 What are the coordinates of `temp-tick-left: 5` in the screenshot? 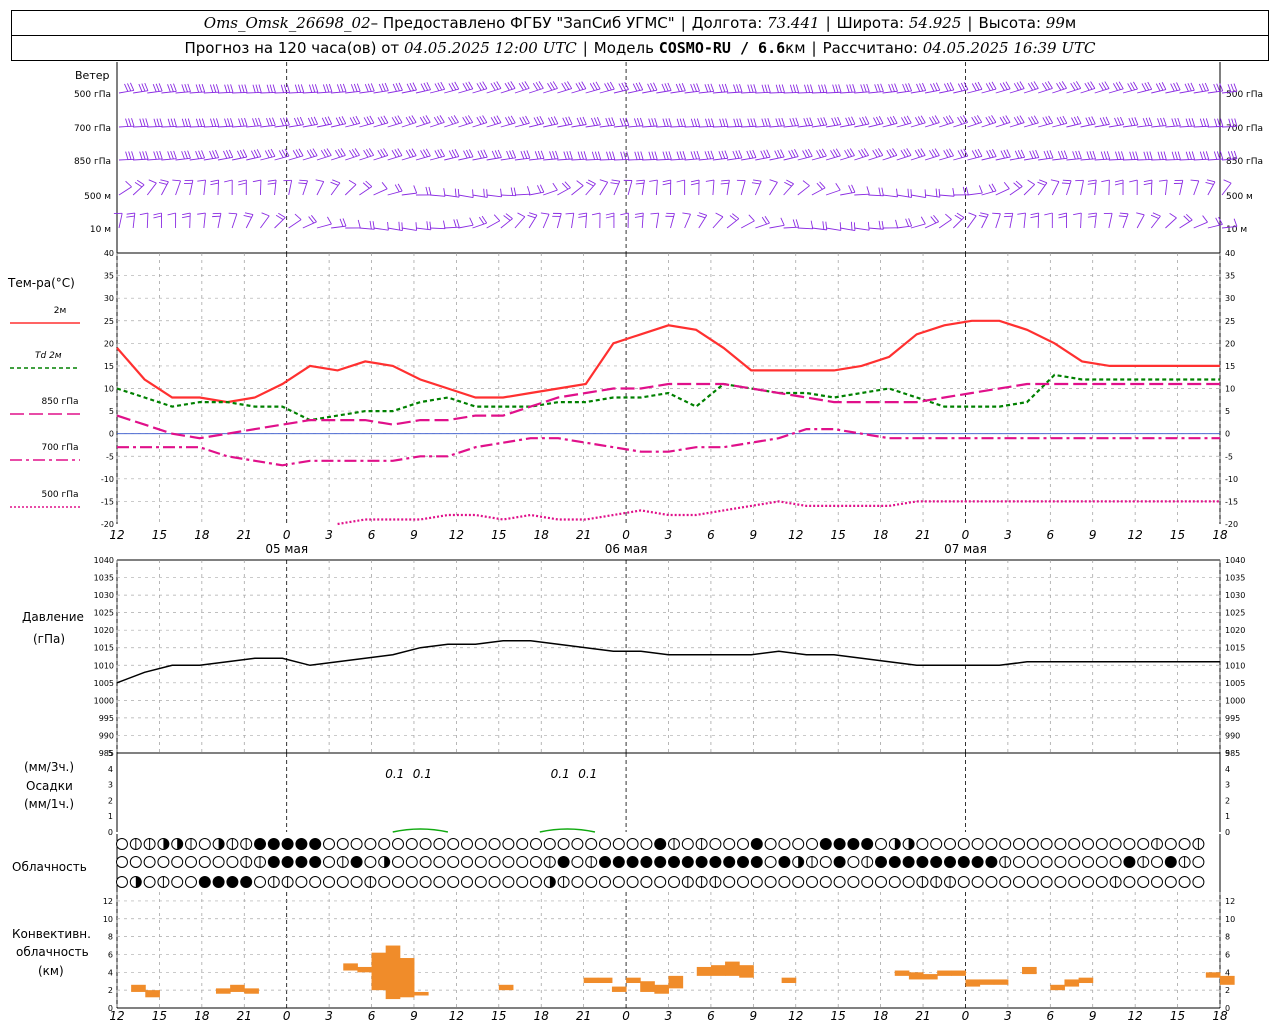 It's located at (111, 411).